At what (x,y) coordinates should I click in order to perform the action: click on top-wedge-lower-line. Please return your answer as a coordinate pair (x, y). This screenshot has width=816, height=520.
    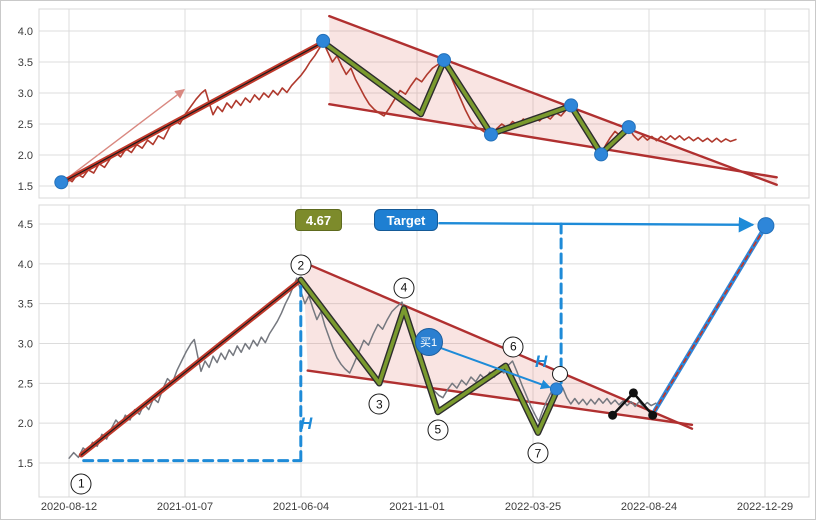
    Looking at the image, I should click on (553, 140).